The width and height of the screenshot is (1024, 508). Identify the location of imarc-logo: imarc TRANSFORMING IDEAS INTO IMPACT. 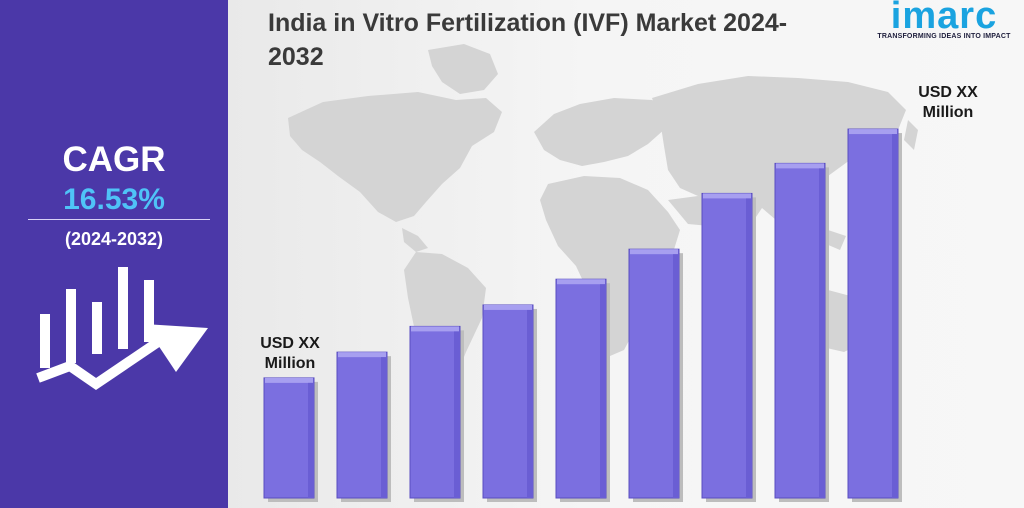
(944, 21).